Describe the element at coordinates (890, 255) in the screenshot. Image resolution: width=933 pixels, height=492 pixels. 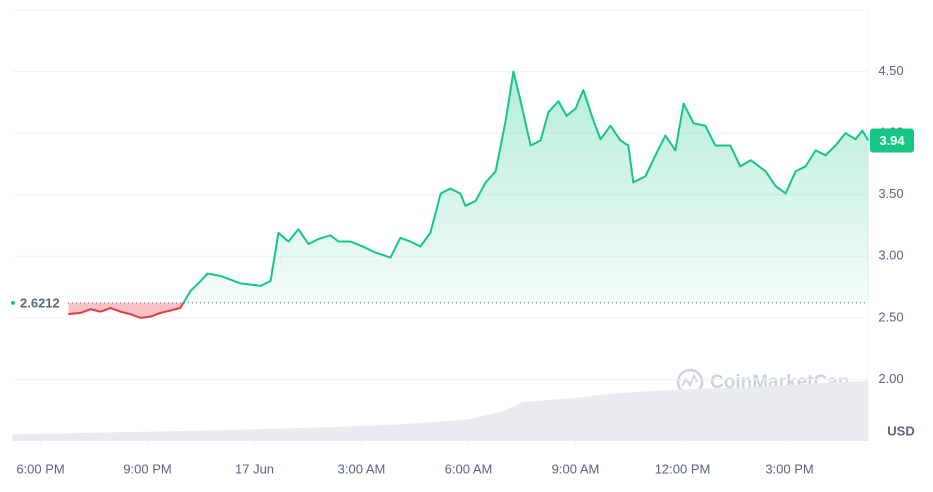
I see `y-tick-label: 3.00` at that location.